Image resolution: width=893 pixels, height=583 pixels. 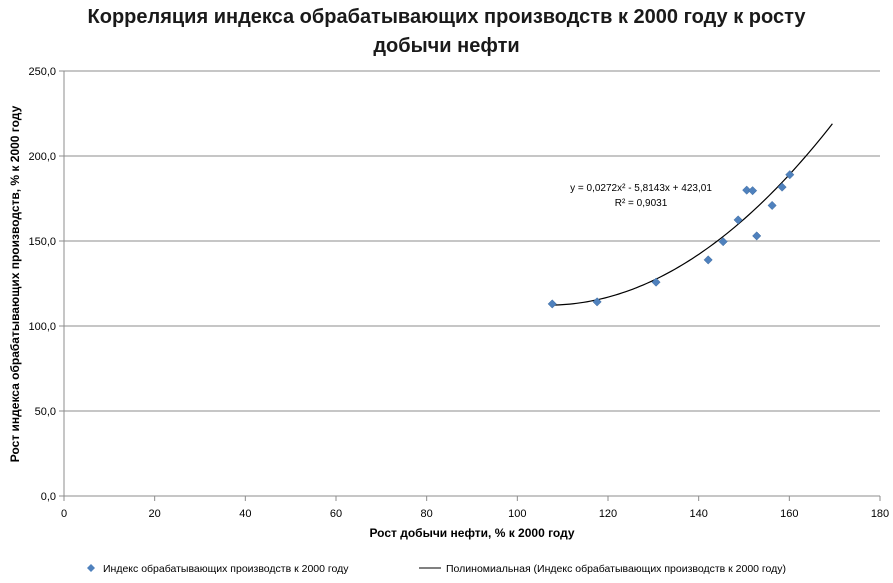 I want to click on y-tick-label: 50,0, so click(x=45, y=412).